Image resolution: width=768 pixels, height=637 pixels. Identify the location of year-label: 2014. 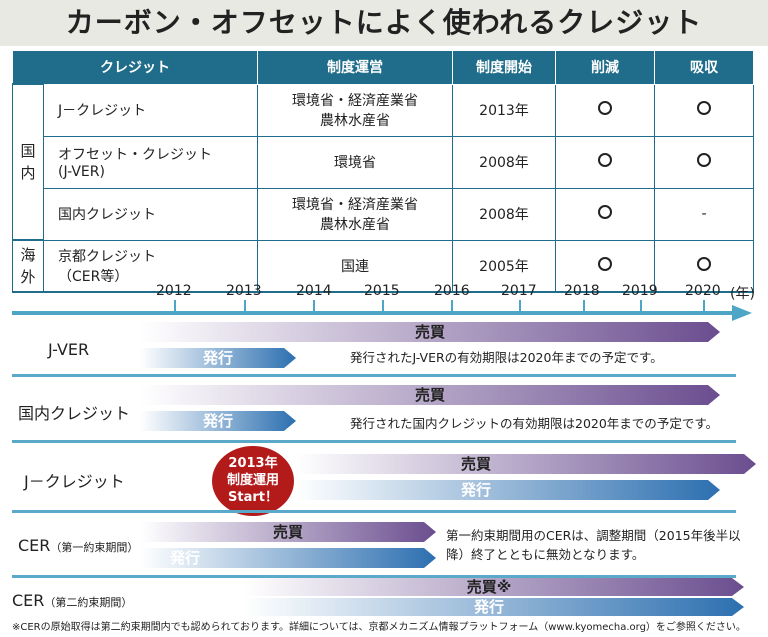
(314, 291).